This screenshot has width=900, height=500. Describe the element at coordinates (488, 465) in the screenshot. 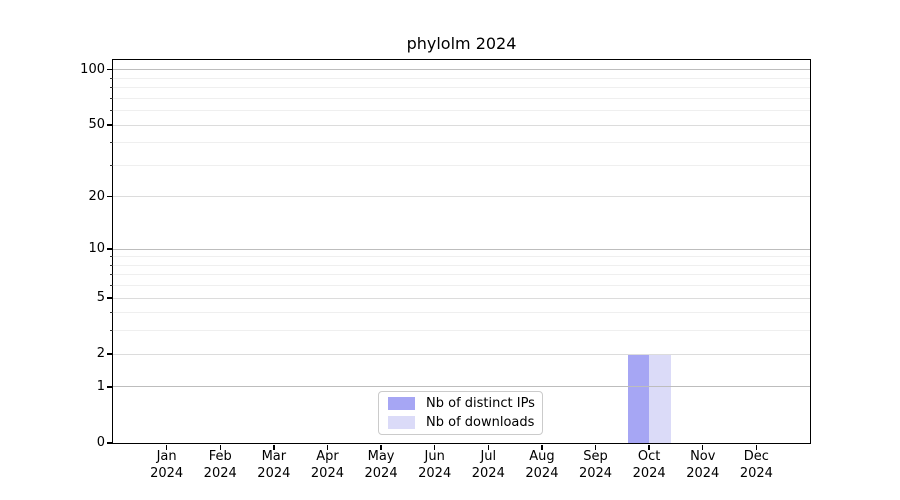

I see `x-tick-label-jul: Jul 2024` at that location.